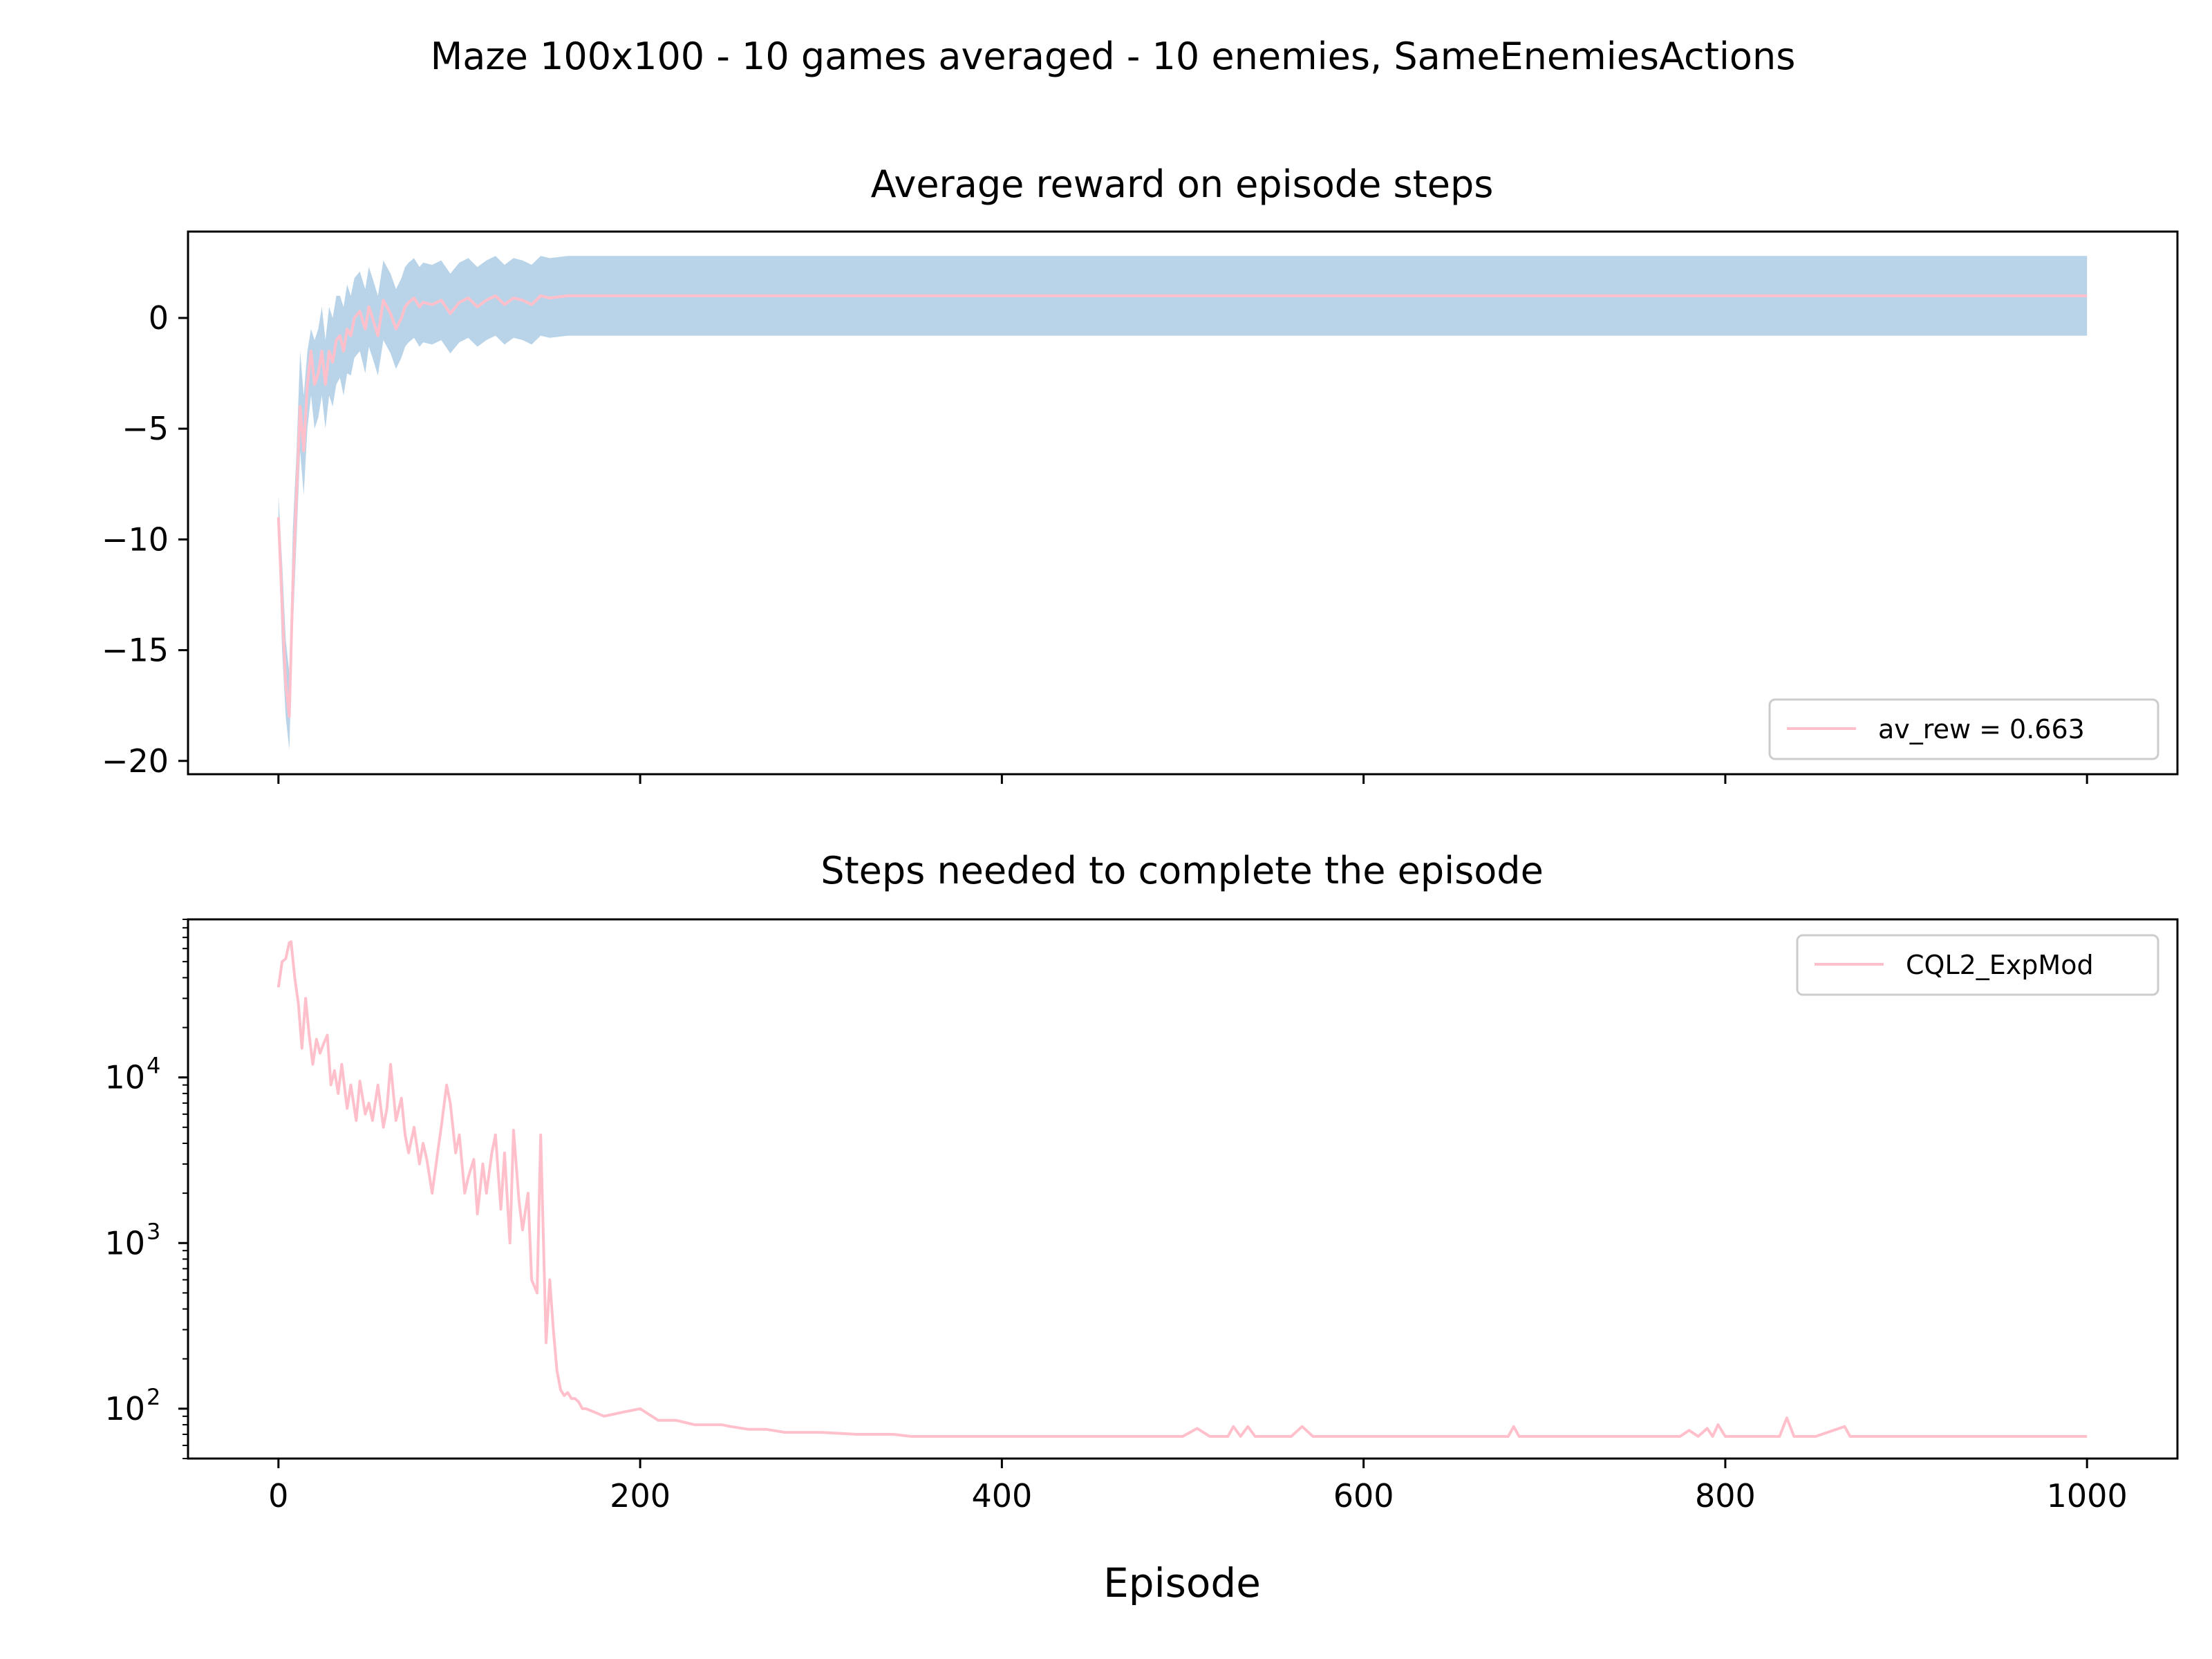 The width and height of the screenshot is (2212, 1659). I want to click on top-legend: av_rew = 0.663, so click(1963, 729).